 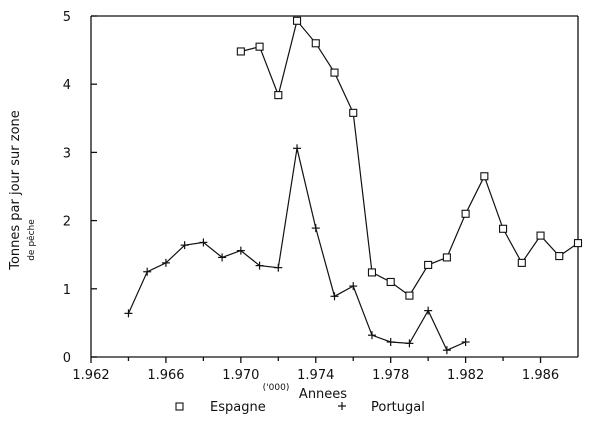 What do you see at coordinates (300, 407) in the screenshot?
I see `legend: Espagne Portugal` at bounding box center [300, 407].